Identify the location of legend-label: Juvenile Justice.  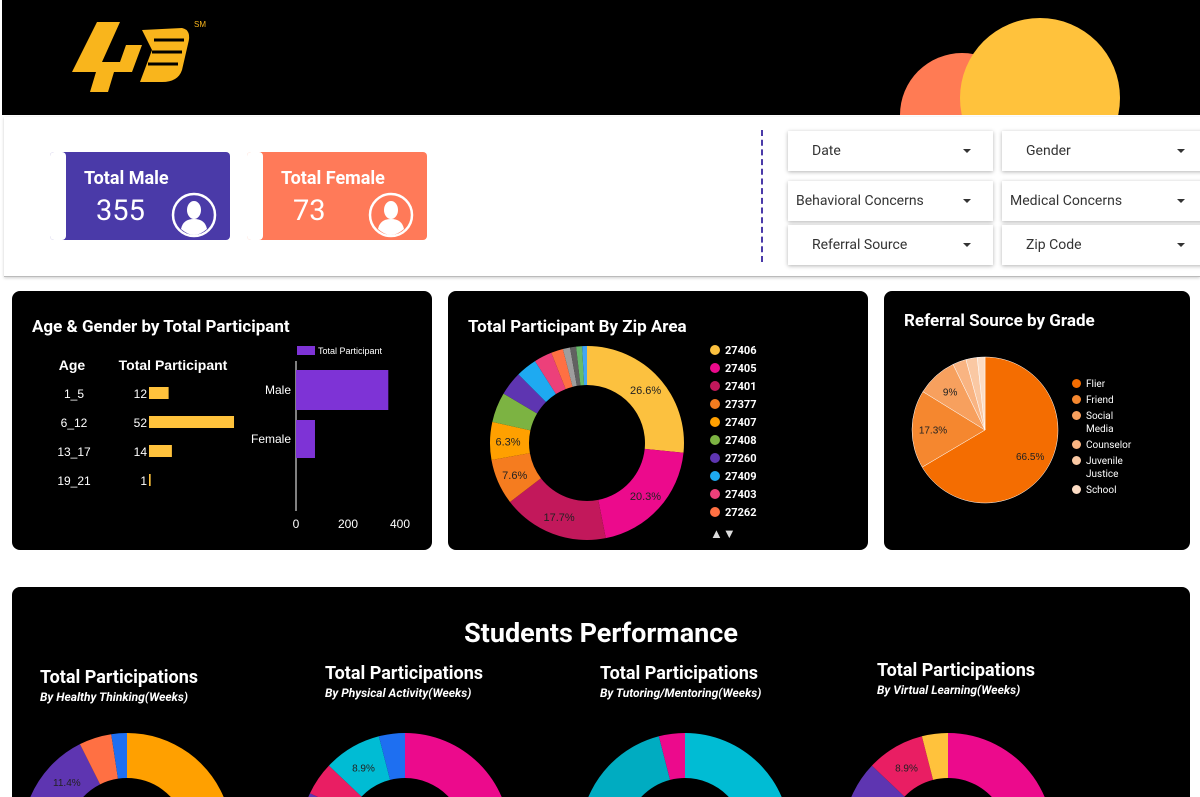
(1104, 468).